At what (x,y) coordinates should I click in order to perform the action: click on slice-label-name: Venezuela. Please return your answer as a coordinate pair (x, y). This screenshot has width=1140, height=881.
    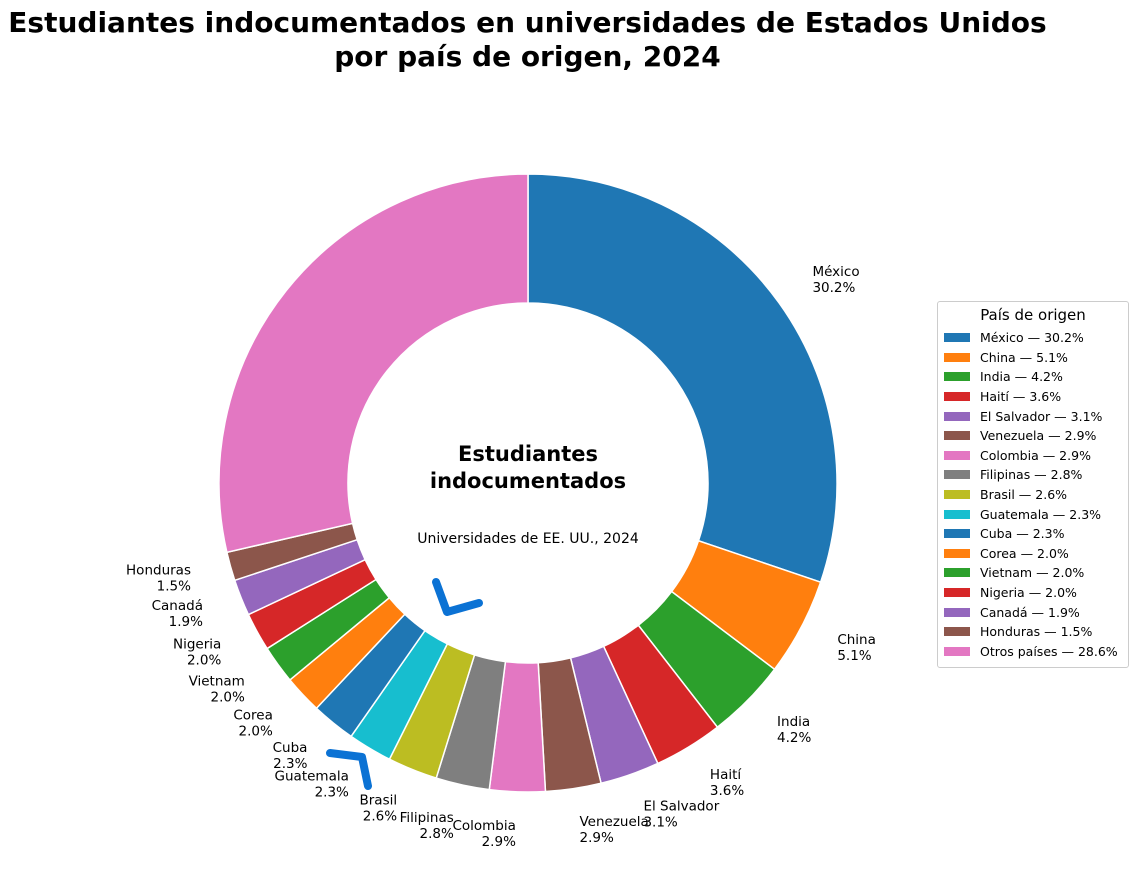
    Looking at the image, I should click on (613, 822).